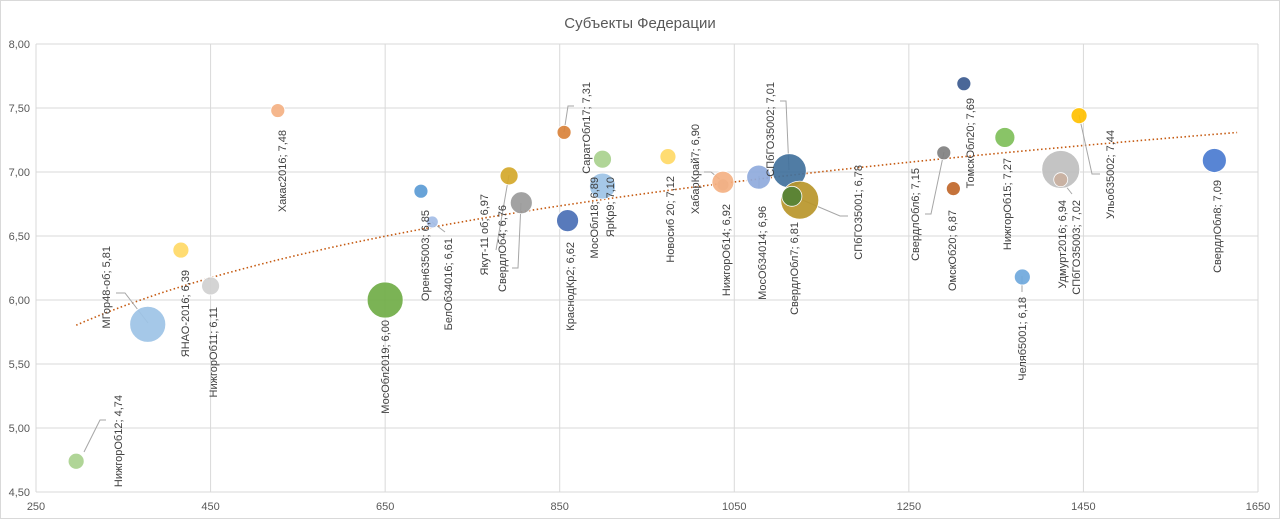  I want to click on x-tick-label: 650, so click(385, 507).